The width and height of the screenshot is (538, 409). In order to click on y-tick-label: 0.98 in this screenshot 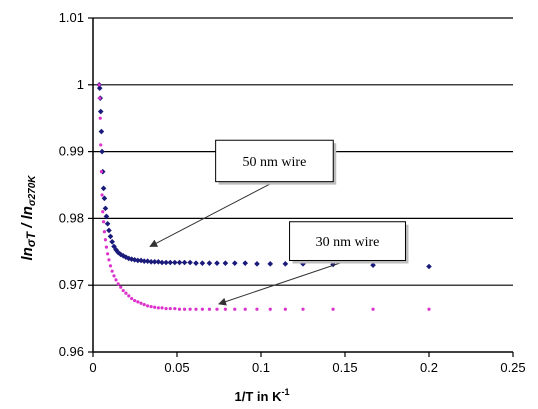, I will do `click(71, 217)`.